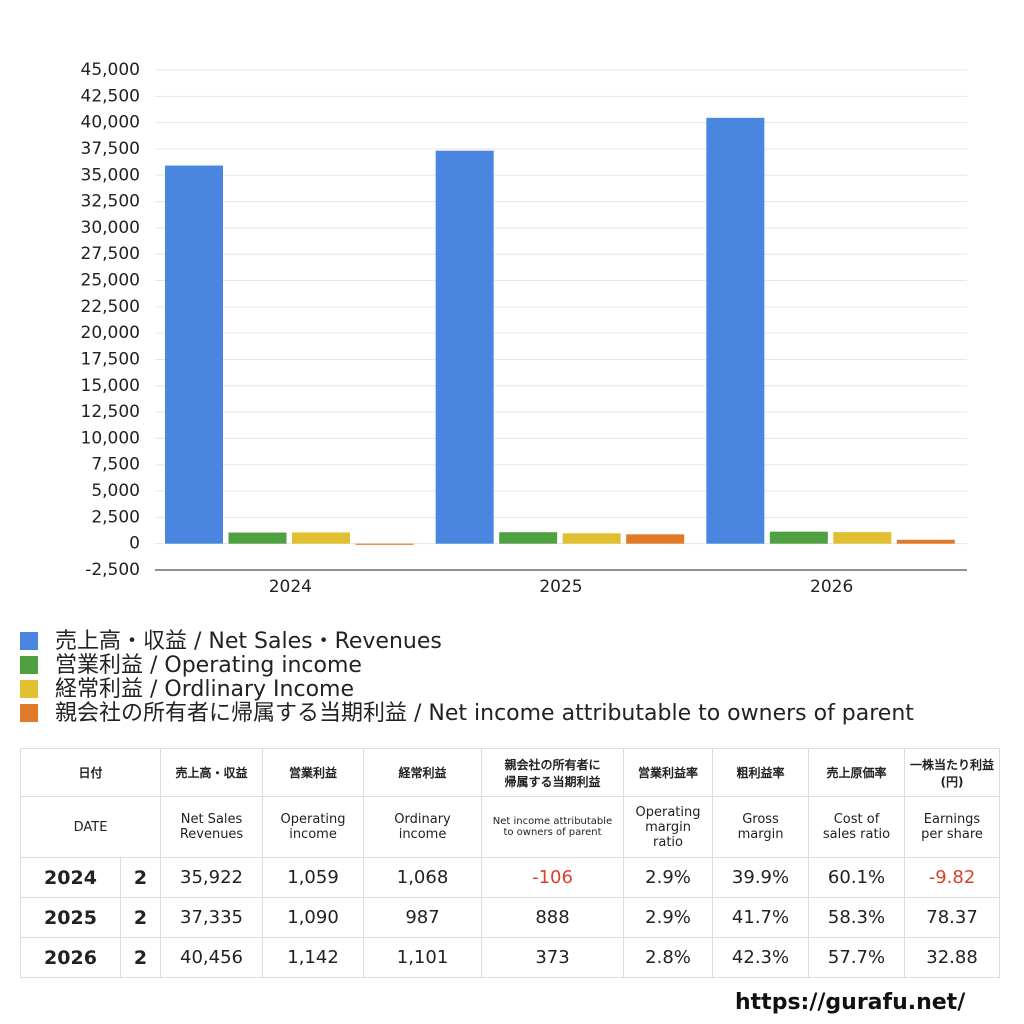 The height and width of the screenshot is (1024, 1024). Describe the element at coordinates (668, 957) in the screenshot. I see `table-cell: 2.8%` at that location.